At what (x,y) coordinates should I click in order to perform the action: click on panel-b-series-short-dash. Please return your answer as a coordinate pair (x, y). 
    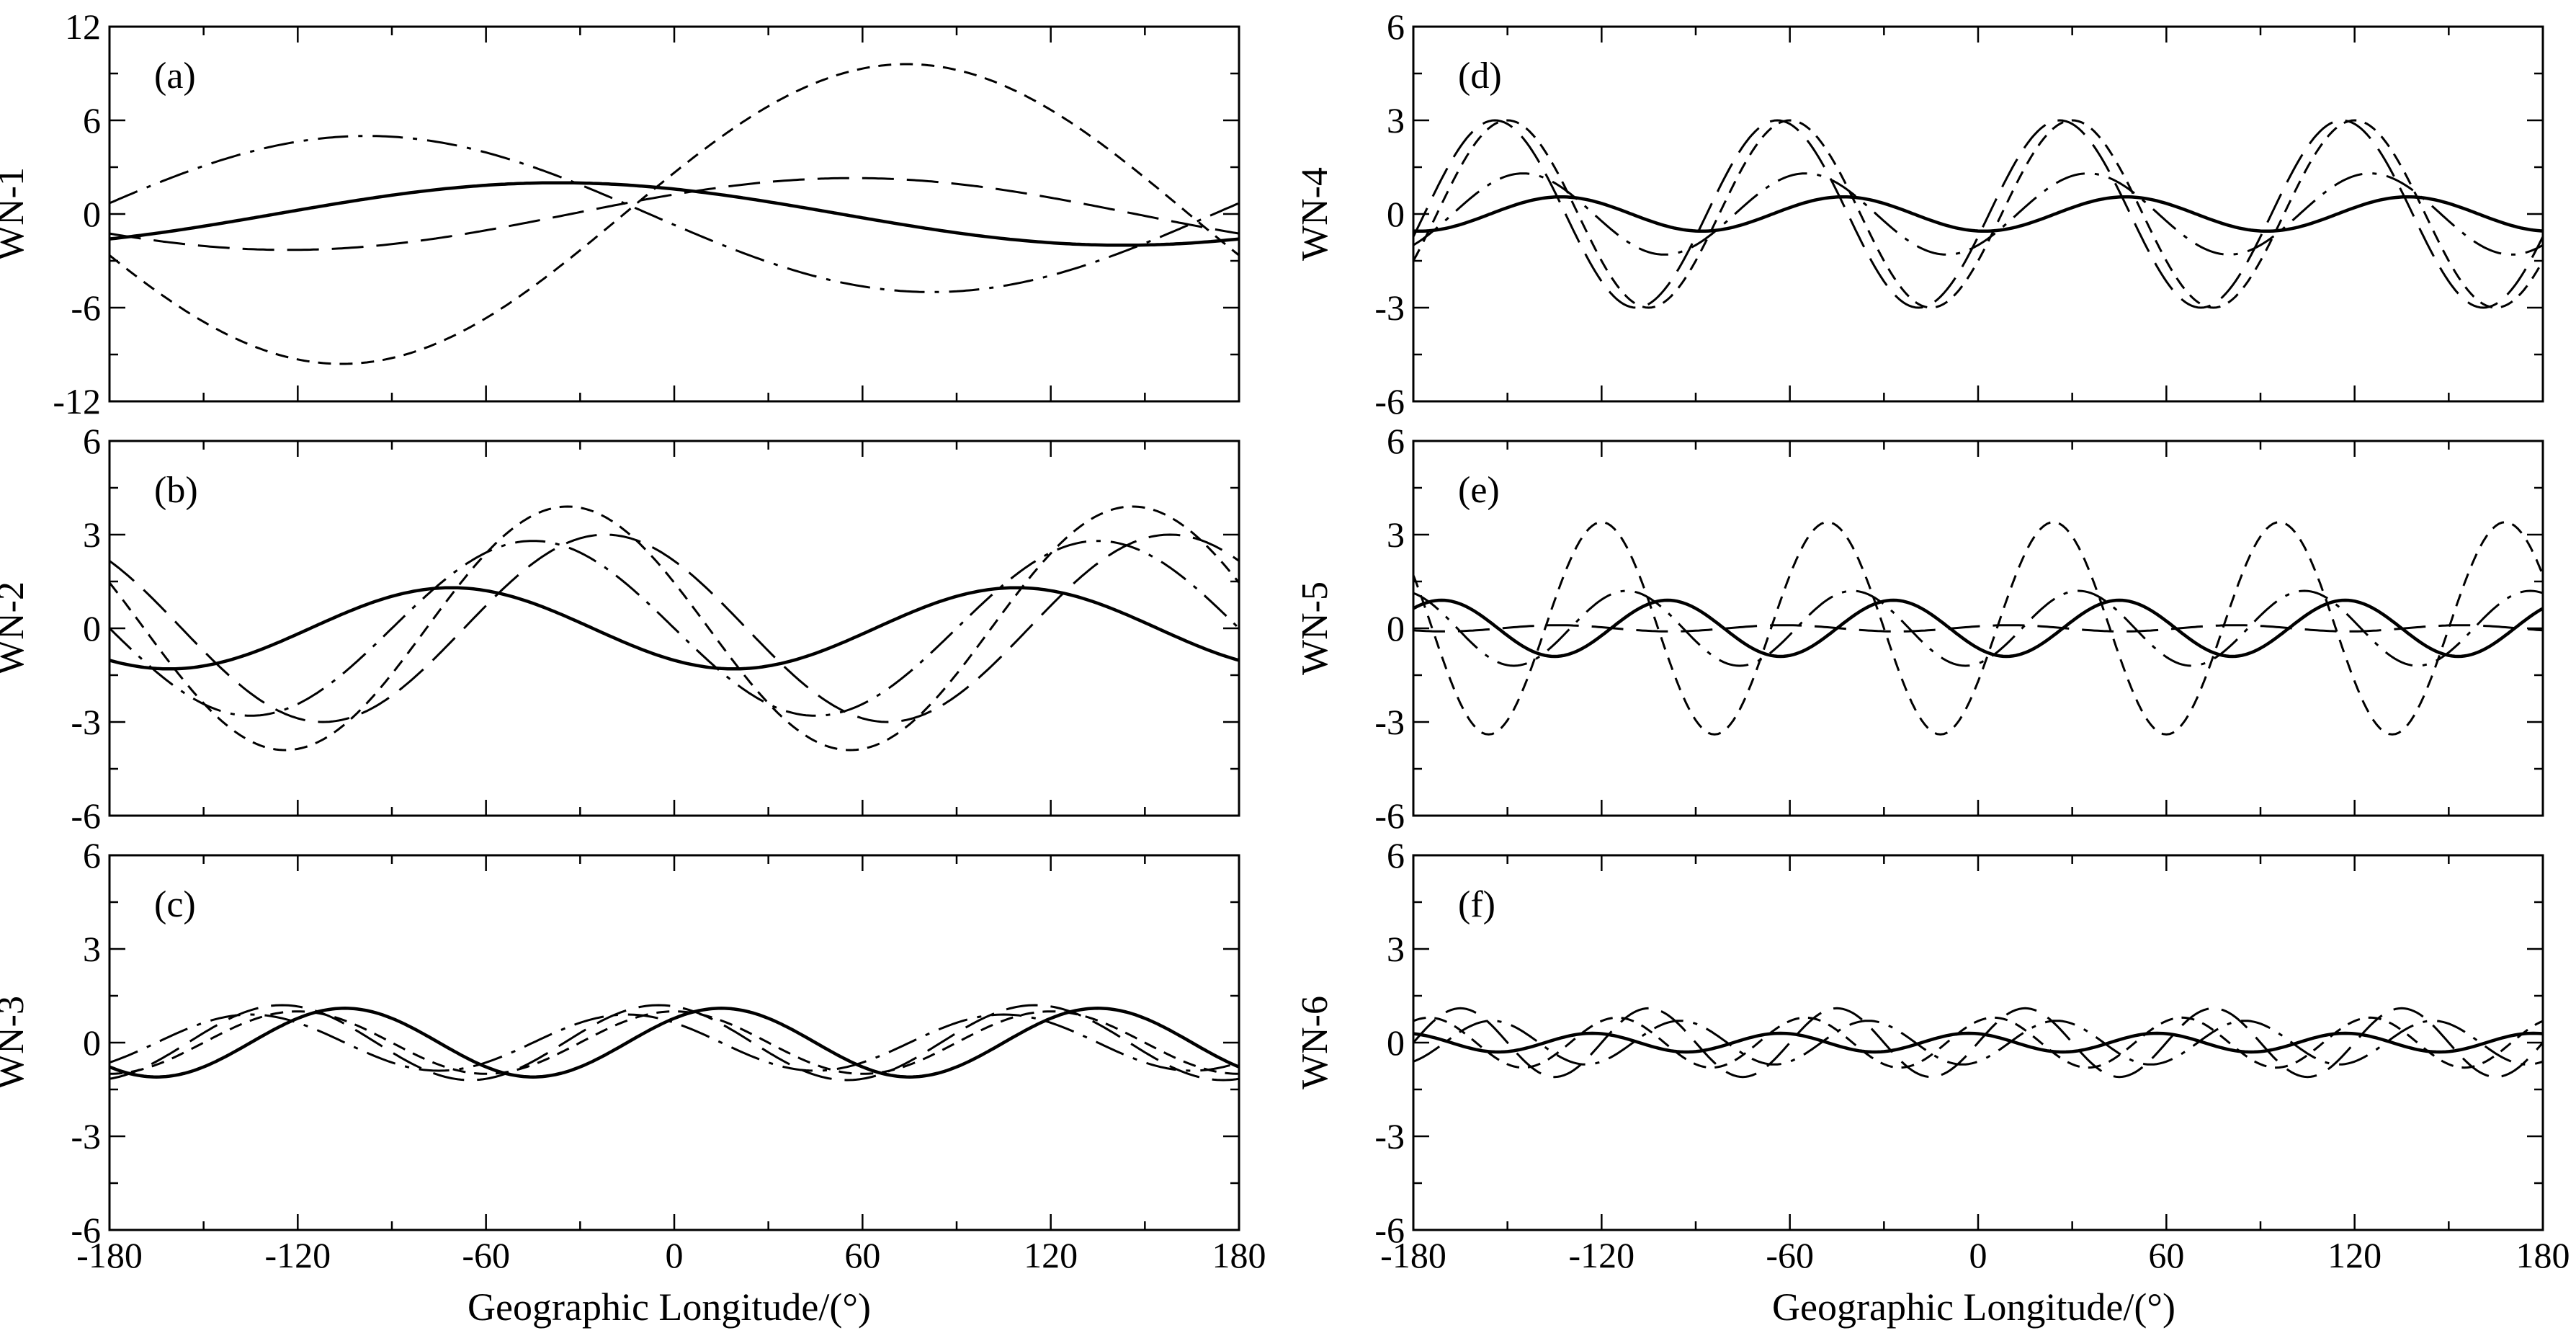
    Looking at the image, I should click on (674, 628).